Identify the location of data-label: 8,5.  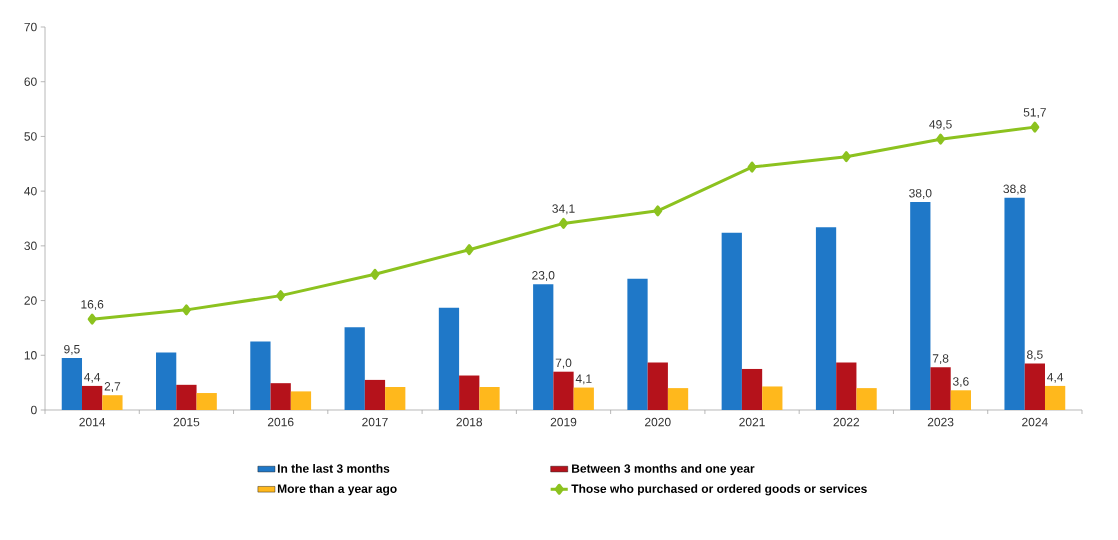
(1035, 355).